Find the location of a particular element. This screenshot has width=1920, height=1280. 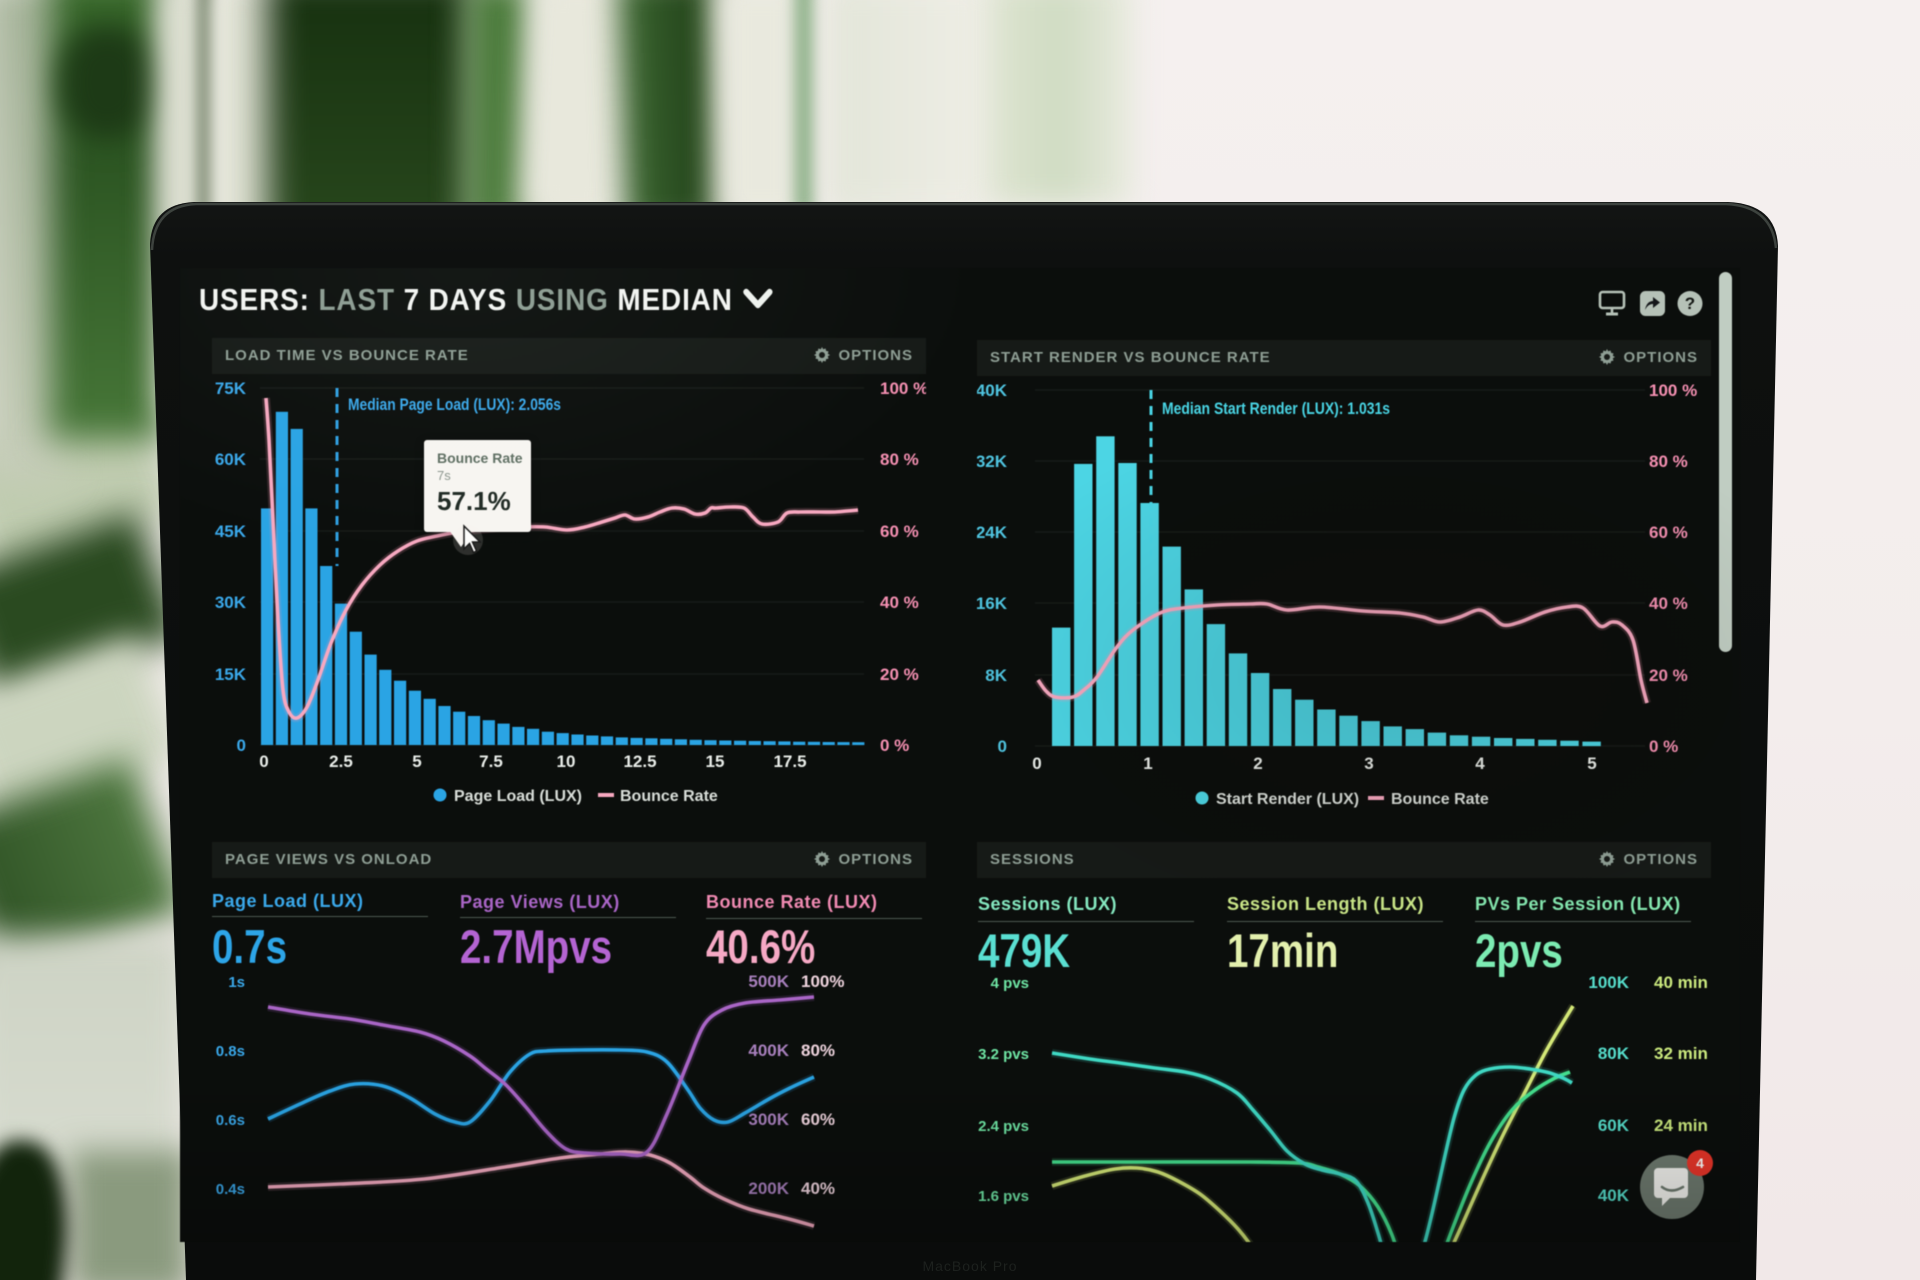

svg-text: 2.5 is located at coordinates (341, 761).